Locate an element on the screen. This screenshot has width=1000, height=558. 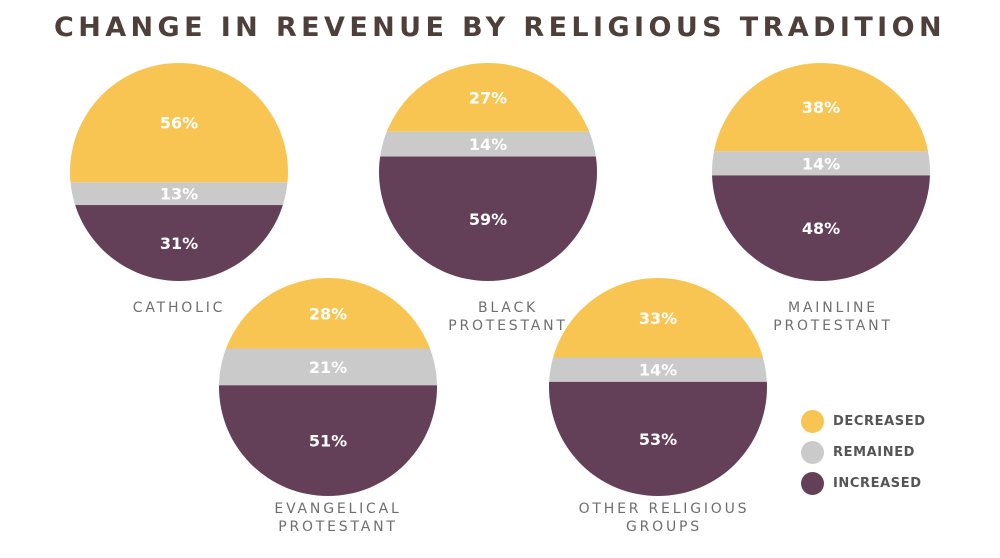
data-label-catholic-remained: 13% is located at coordinates (179, 194).